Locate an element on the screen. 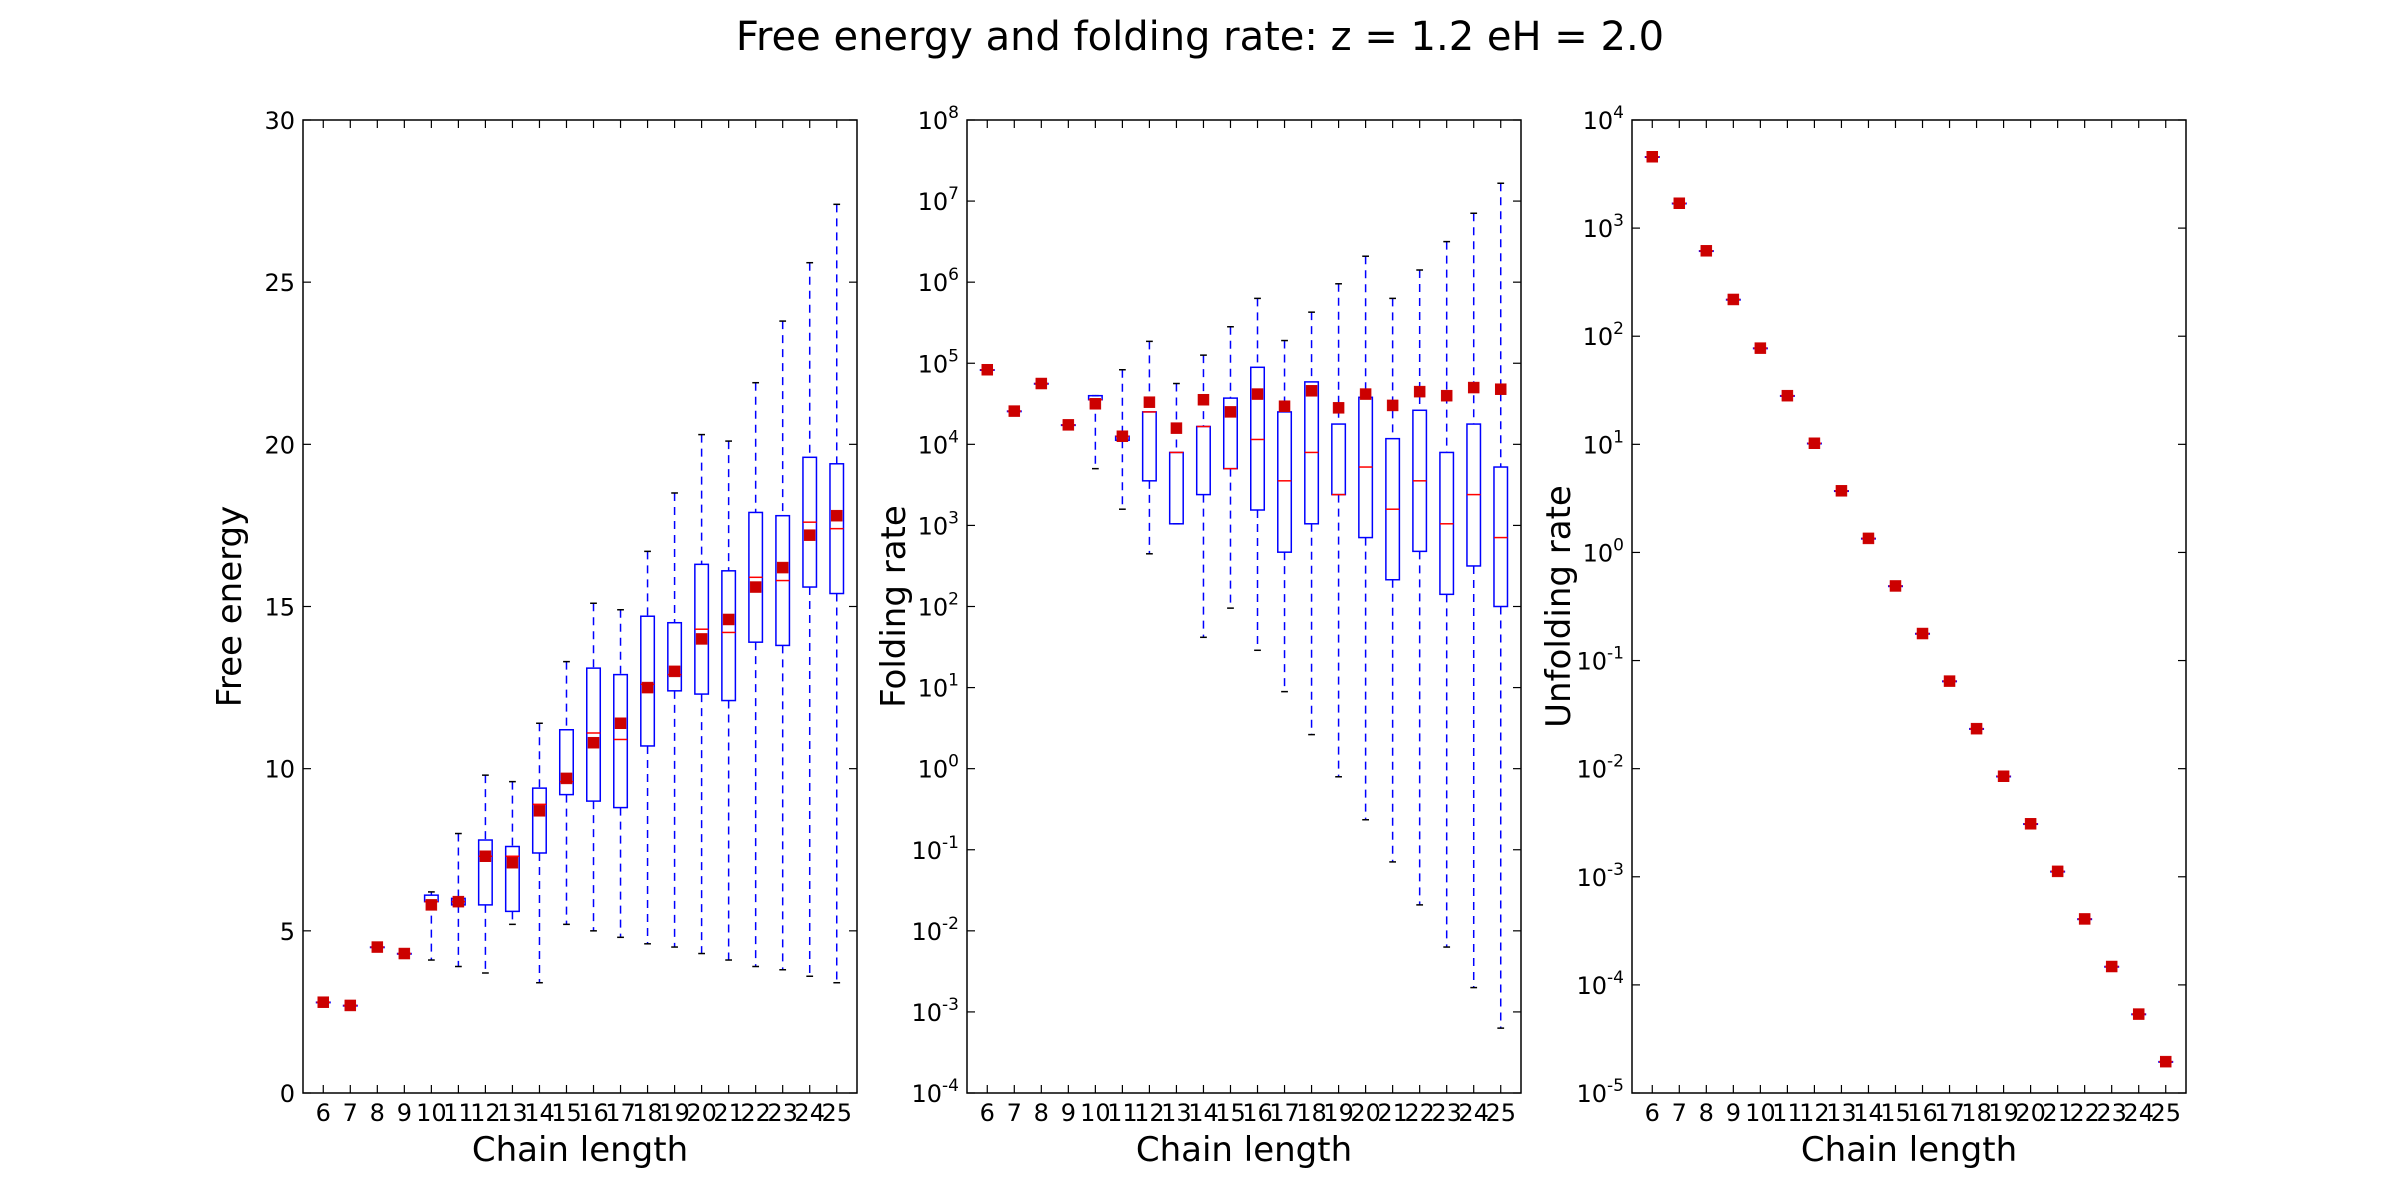 The width and height of the screenshot is (2400, 1202). x-tick-label: 18 is located at coordinates (1311, 1113).